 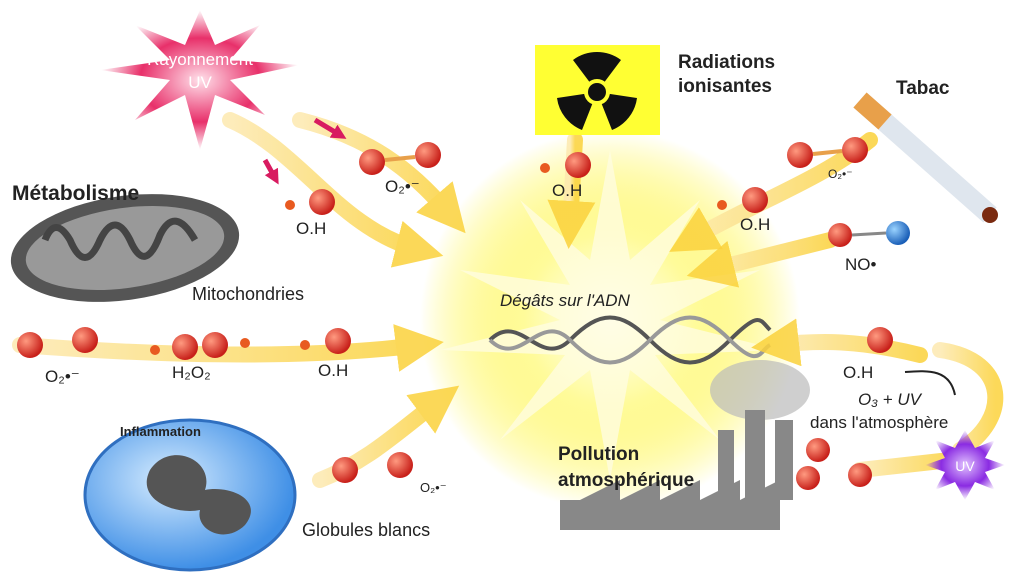 What do you see at coordinates (248, 294) in the screenshot?
I see `metabolism-subtitle: Mitochondries` at bounding box center [248, 294].